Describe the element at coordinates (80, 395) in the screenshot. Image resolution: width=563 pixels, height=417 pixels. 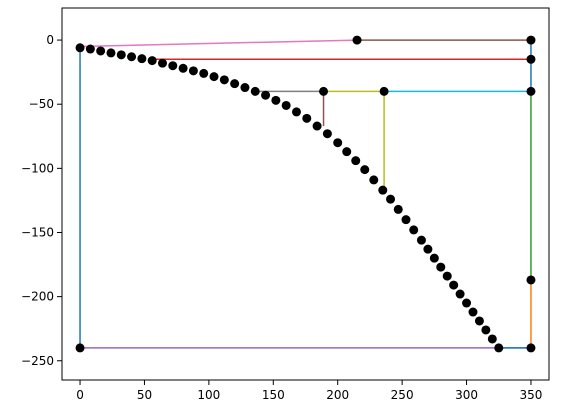
I see `x-tick-label: 0` at that location.